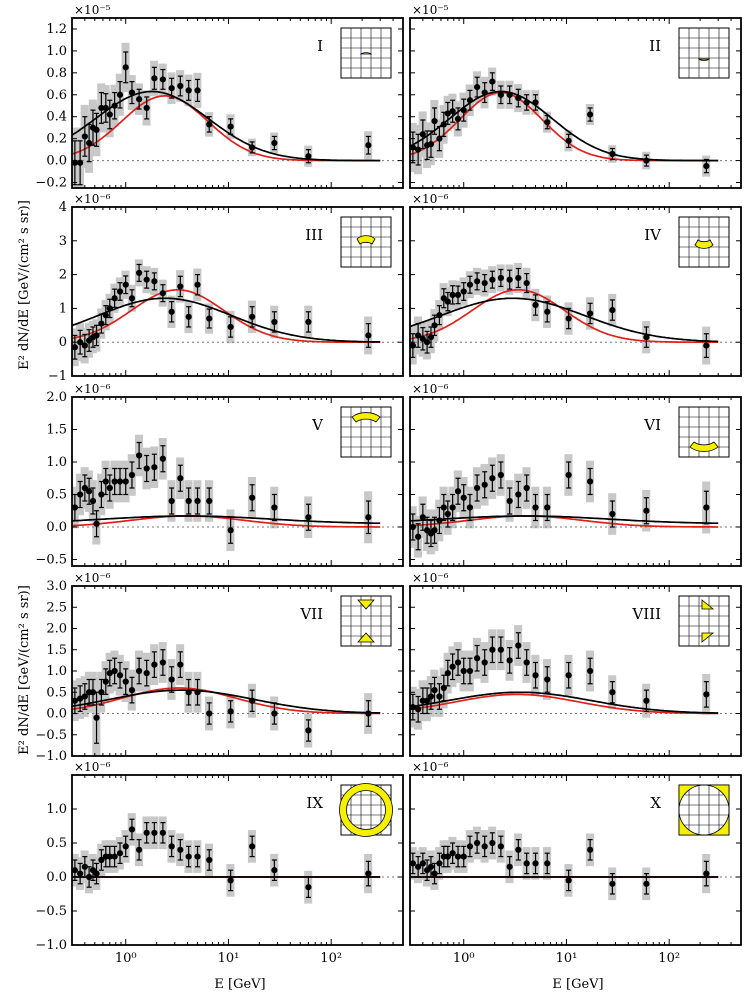  I want to click on panel-plot-area-II, so click(575, 122).